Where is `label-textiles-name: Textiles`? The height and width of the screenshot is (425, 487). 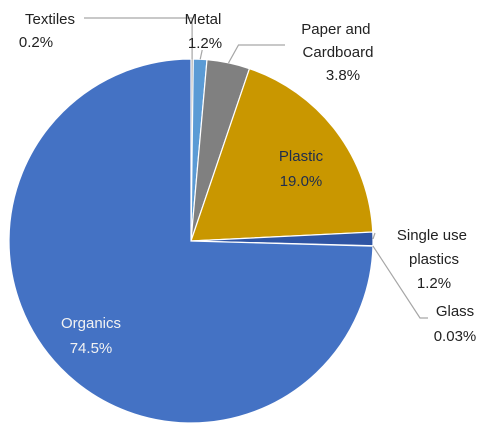
label-textiles-name: Textiles is located at coordinates (50, 19).